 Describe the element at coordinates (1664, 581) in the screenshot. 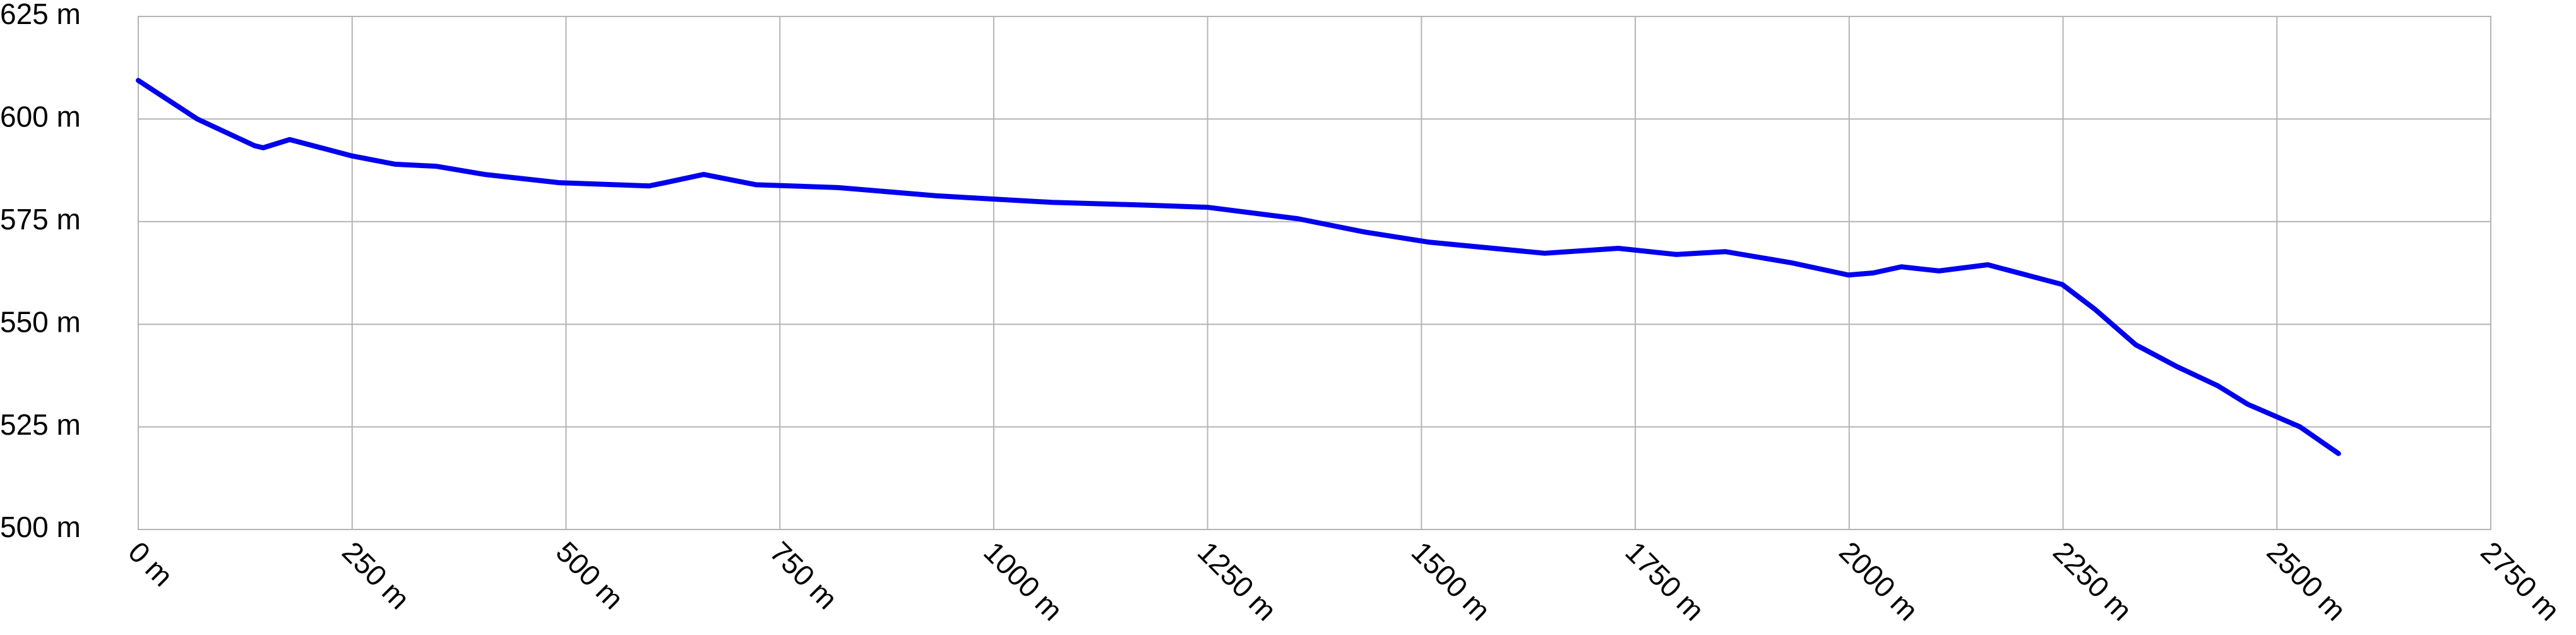

I see `x-tick-label: 1750 m` at that location.